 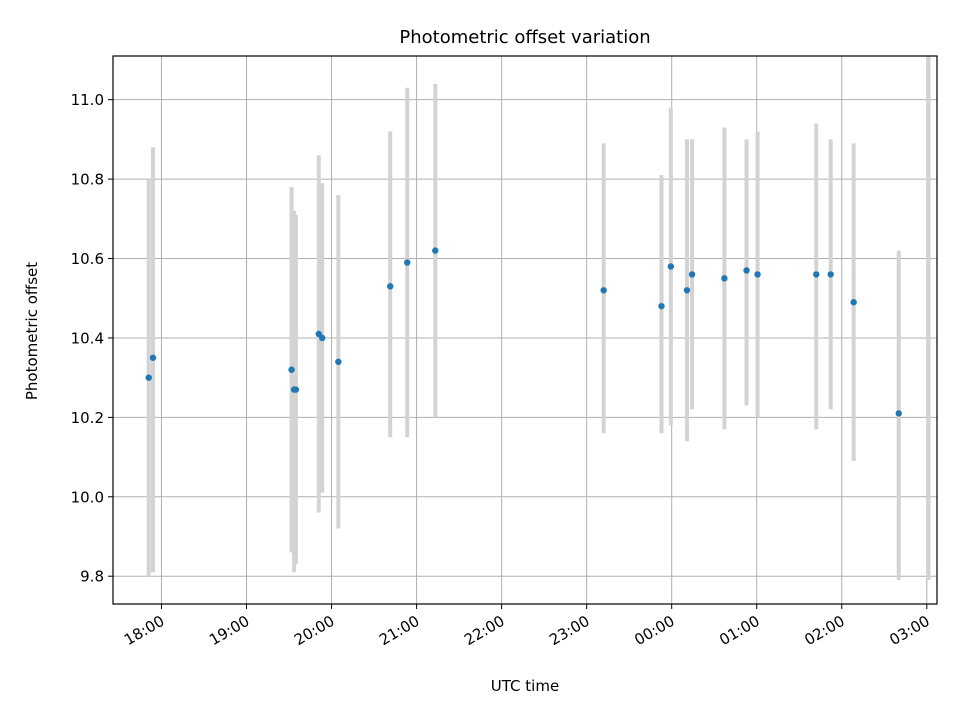 I want to click on y-tick-label: 10.6, so click(x=87, y=259).